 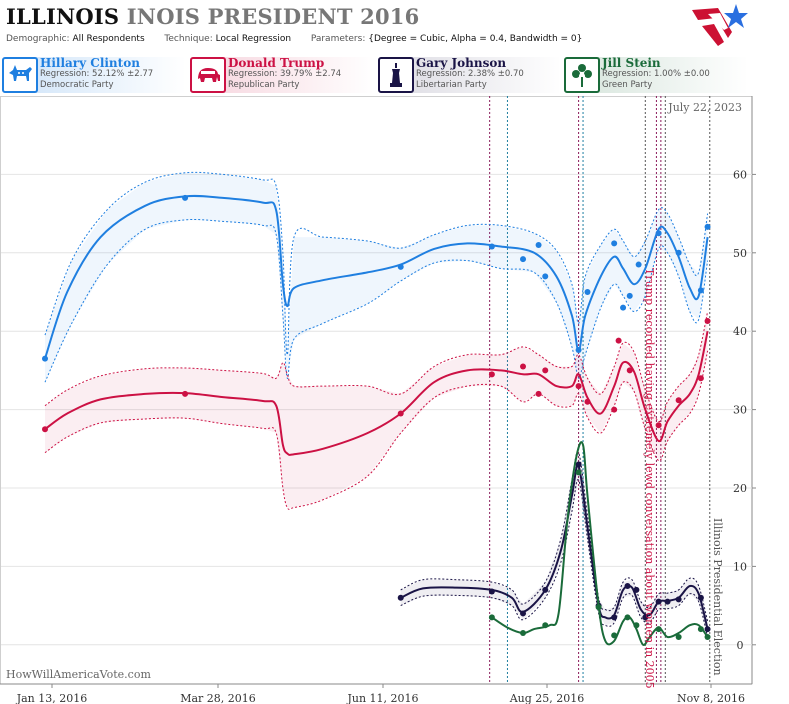 What do you see at coordinates (720, 25) in the screenshot?
I see `site-logo` at bounding box center [720, 25].